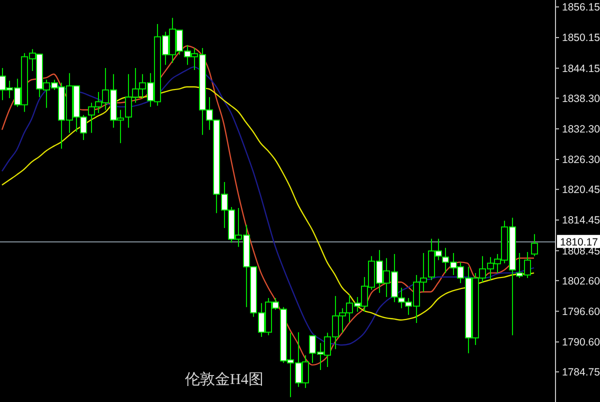 The height and width of the screenshot is (402, 600). I want to click on text: 伦敦金H4图, so click(224, 379).